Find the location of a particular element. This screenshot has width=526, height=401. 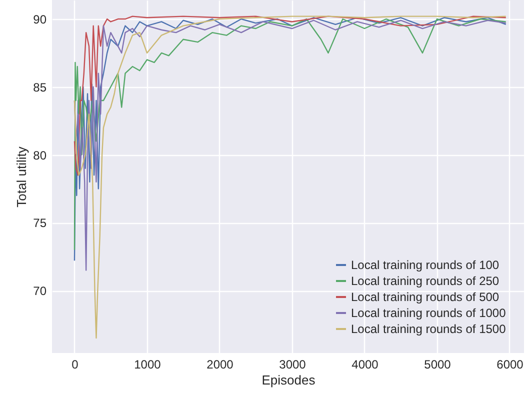

y-tick-label: 70 is located at coordinates (40, 291).